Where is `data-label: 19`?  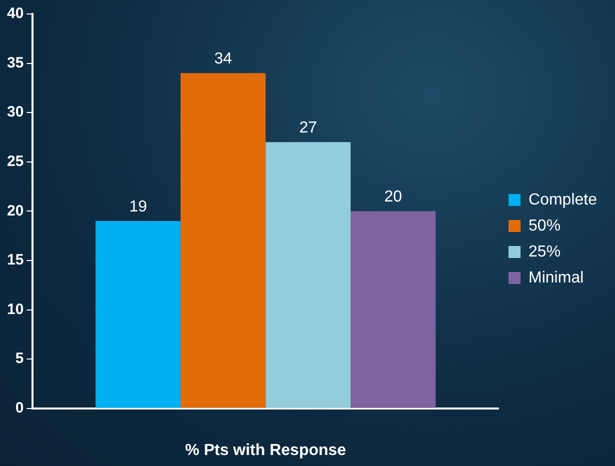 data-label: 19 is located at coordinates (138, 207).